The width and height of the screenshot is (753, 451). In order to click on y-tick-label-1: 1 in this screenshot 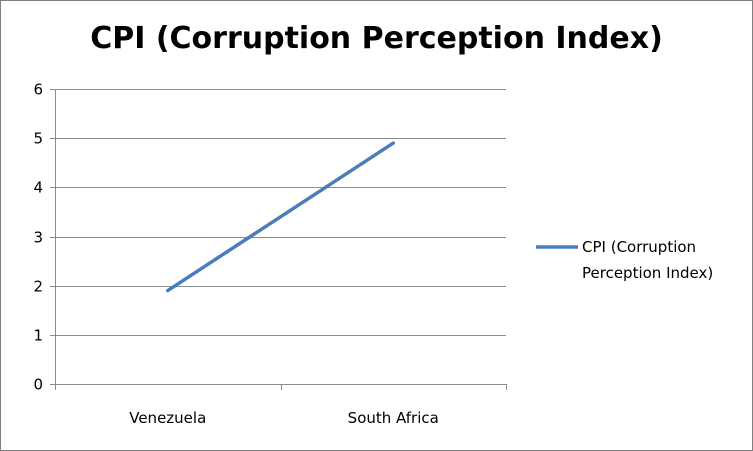, I will do `click(38, 336)`.